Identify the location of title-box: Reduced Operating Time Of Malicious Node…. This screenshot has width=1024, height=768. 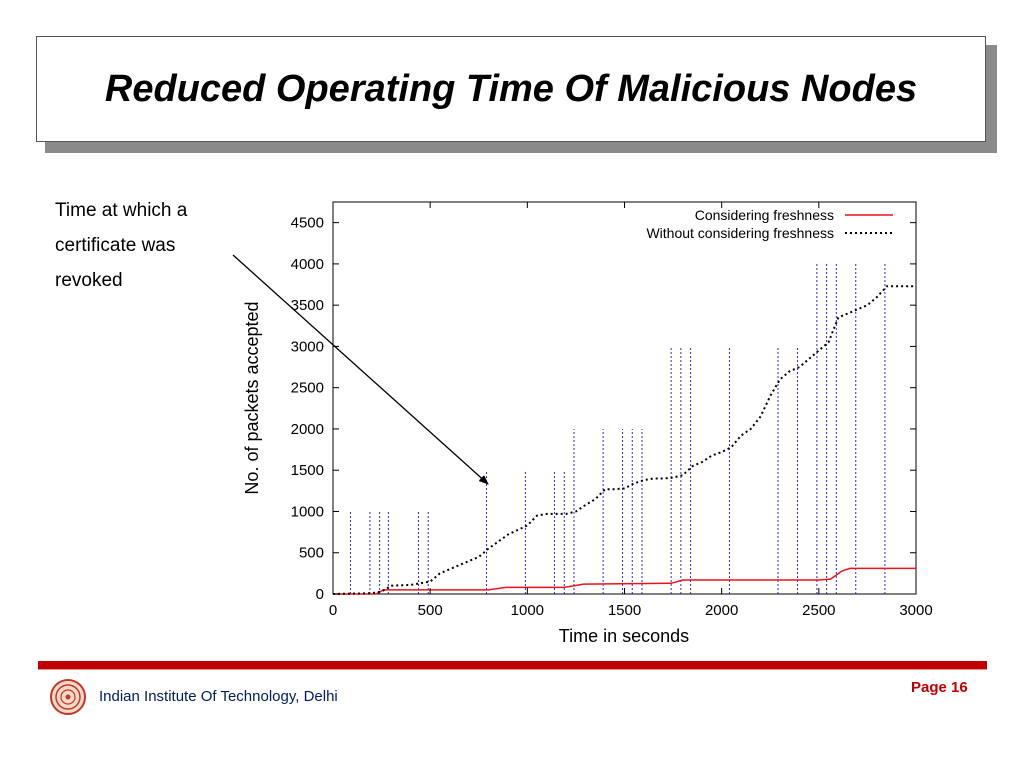
(511, 89).